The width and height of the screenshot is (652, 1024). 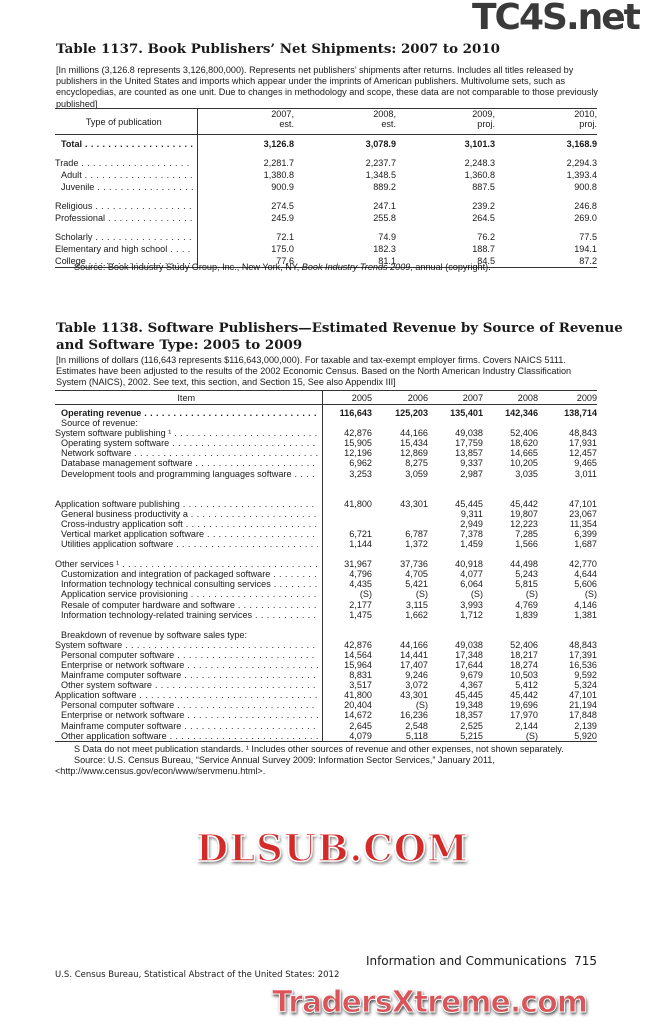 I want to click on cell-value: 900.9, so click(x=282, y=187).